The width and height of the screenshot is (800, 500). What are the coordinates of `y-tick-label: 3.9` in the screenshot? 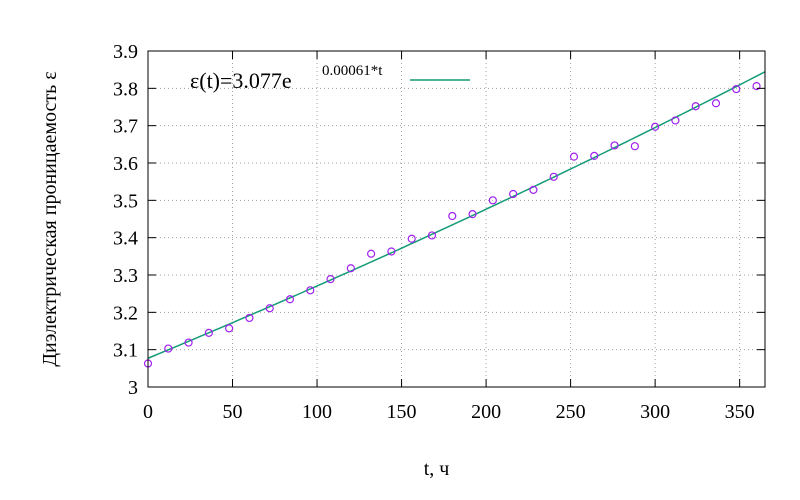 It's located at (125, 52).